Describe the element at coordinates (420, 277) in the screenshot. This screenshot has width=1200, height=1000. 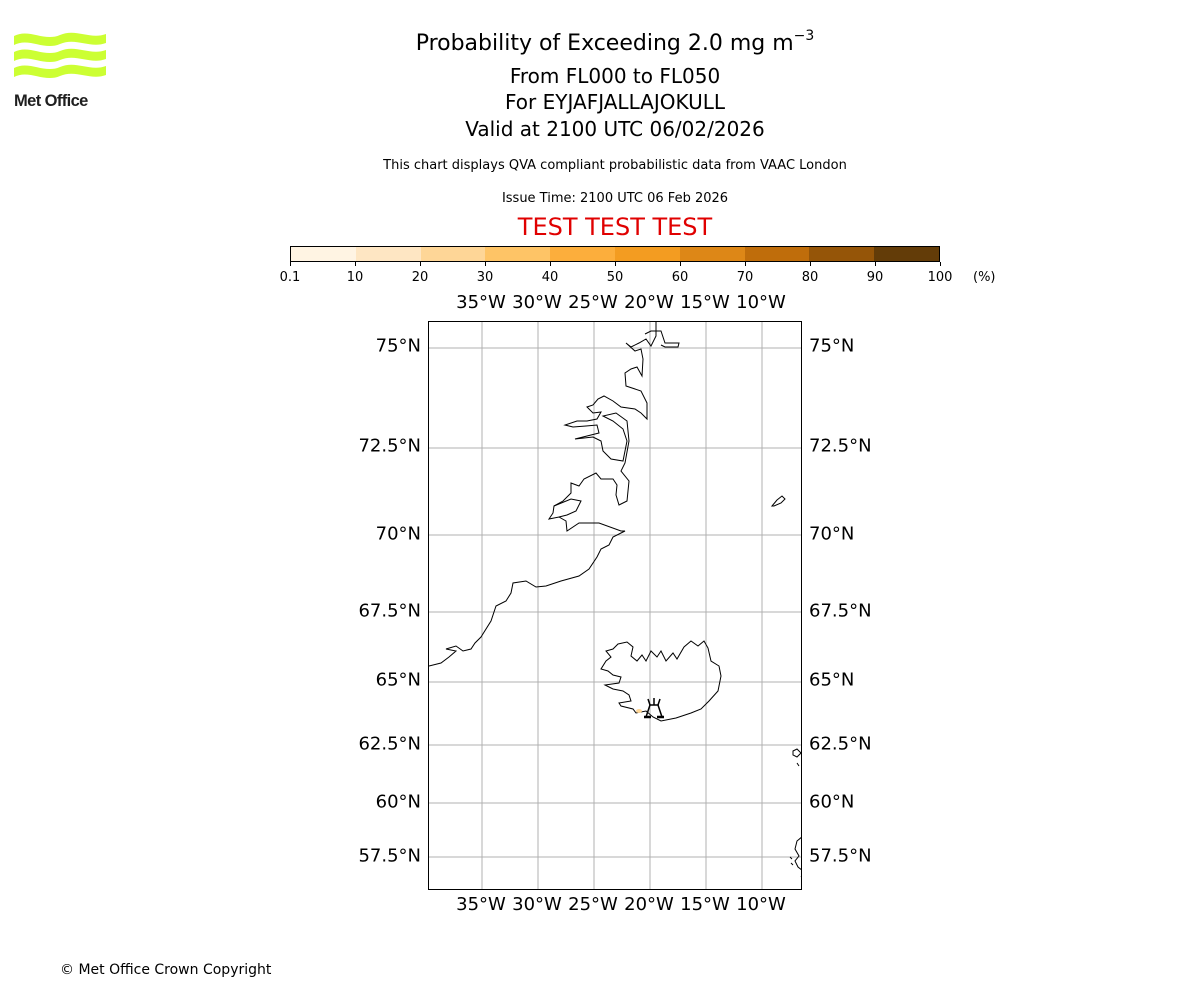
I see `colorbar-tick-label: 20` at that location.